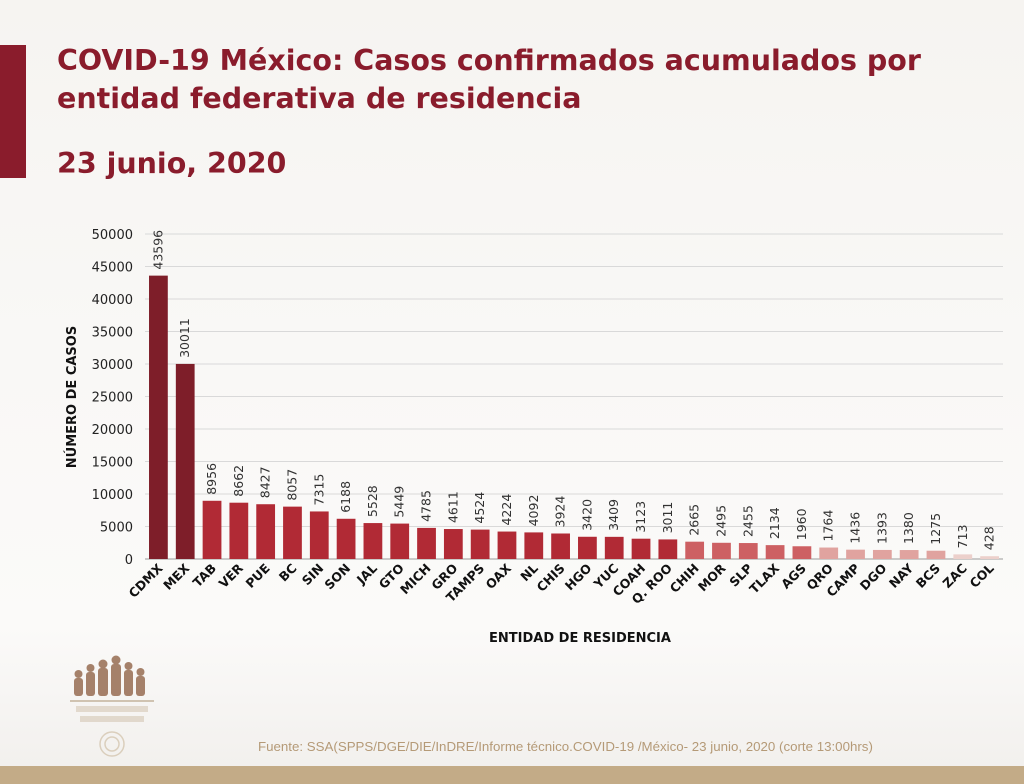 The height and width of the screenshot is (784, 1024). Describe the element at coordinates (981, 575) in the screenshot. I see `x-tick-label: COL` at that location.